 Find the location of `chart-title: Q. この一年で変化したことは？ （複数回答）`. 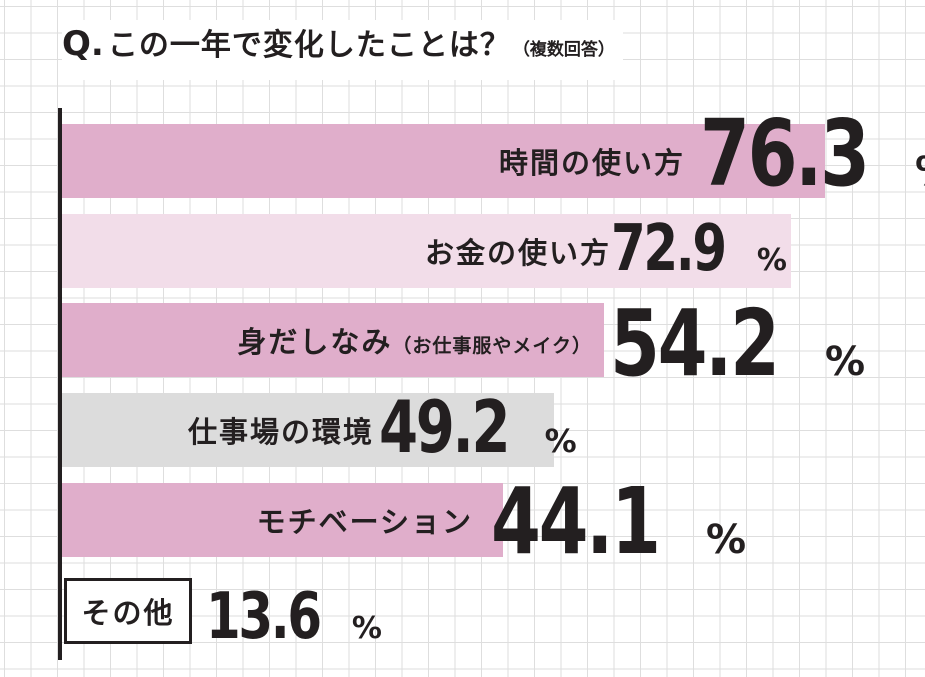

chart-title: Q. この一年で変化したことは？ （複数回答） is located at coordinates (342, 50).